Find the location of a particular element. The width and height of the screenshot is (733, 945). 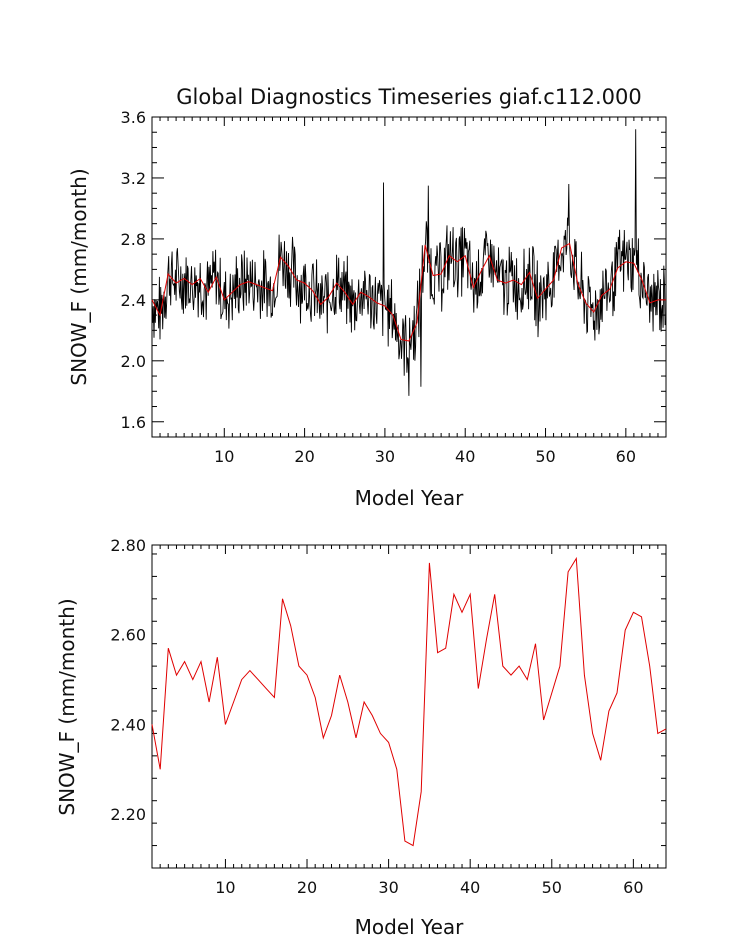

y-tick-label: 2.0 is located at coordinates (133, 361).